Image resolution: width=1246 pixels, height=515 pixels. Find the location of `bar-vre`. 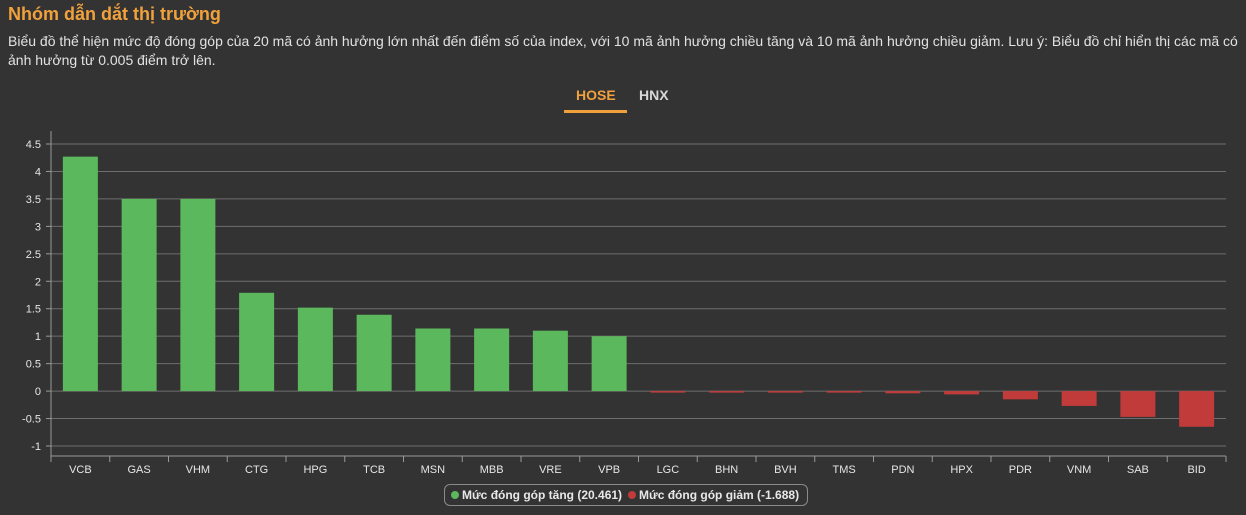

bar-vre is located at coordinates (550, 361).